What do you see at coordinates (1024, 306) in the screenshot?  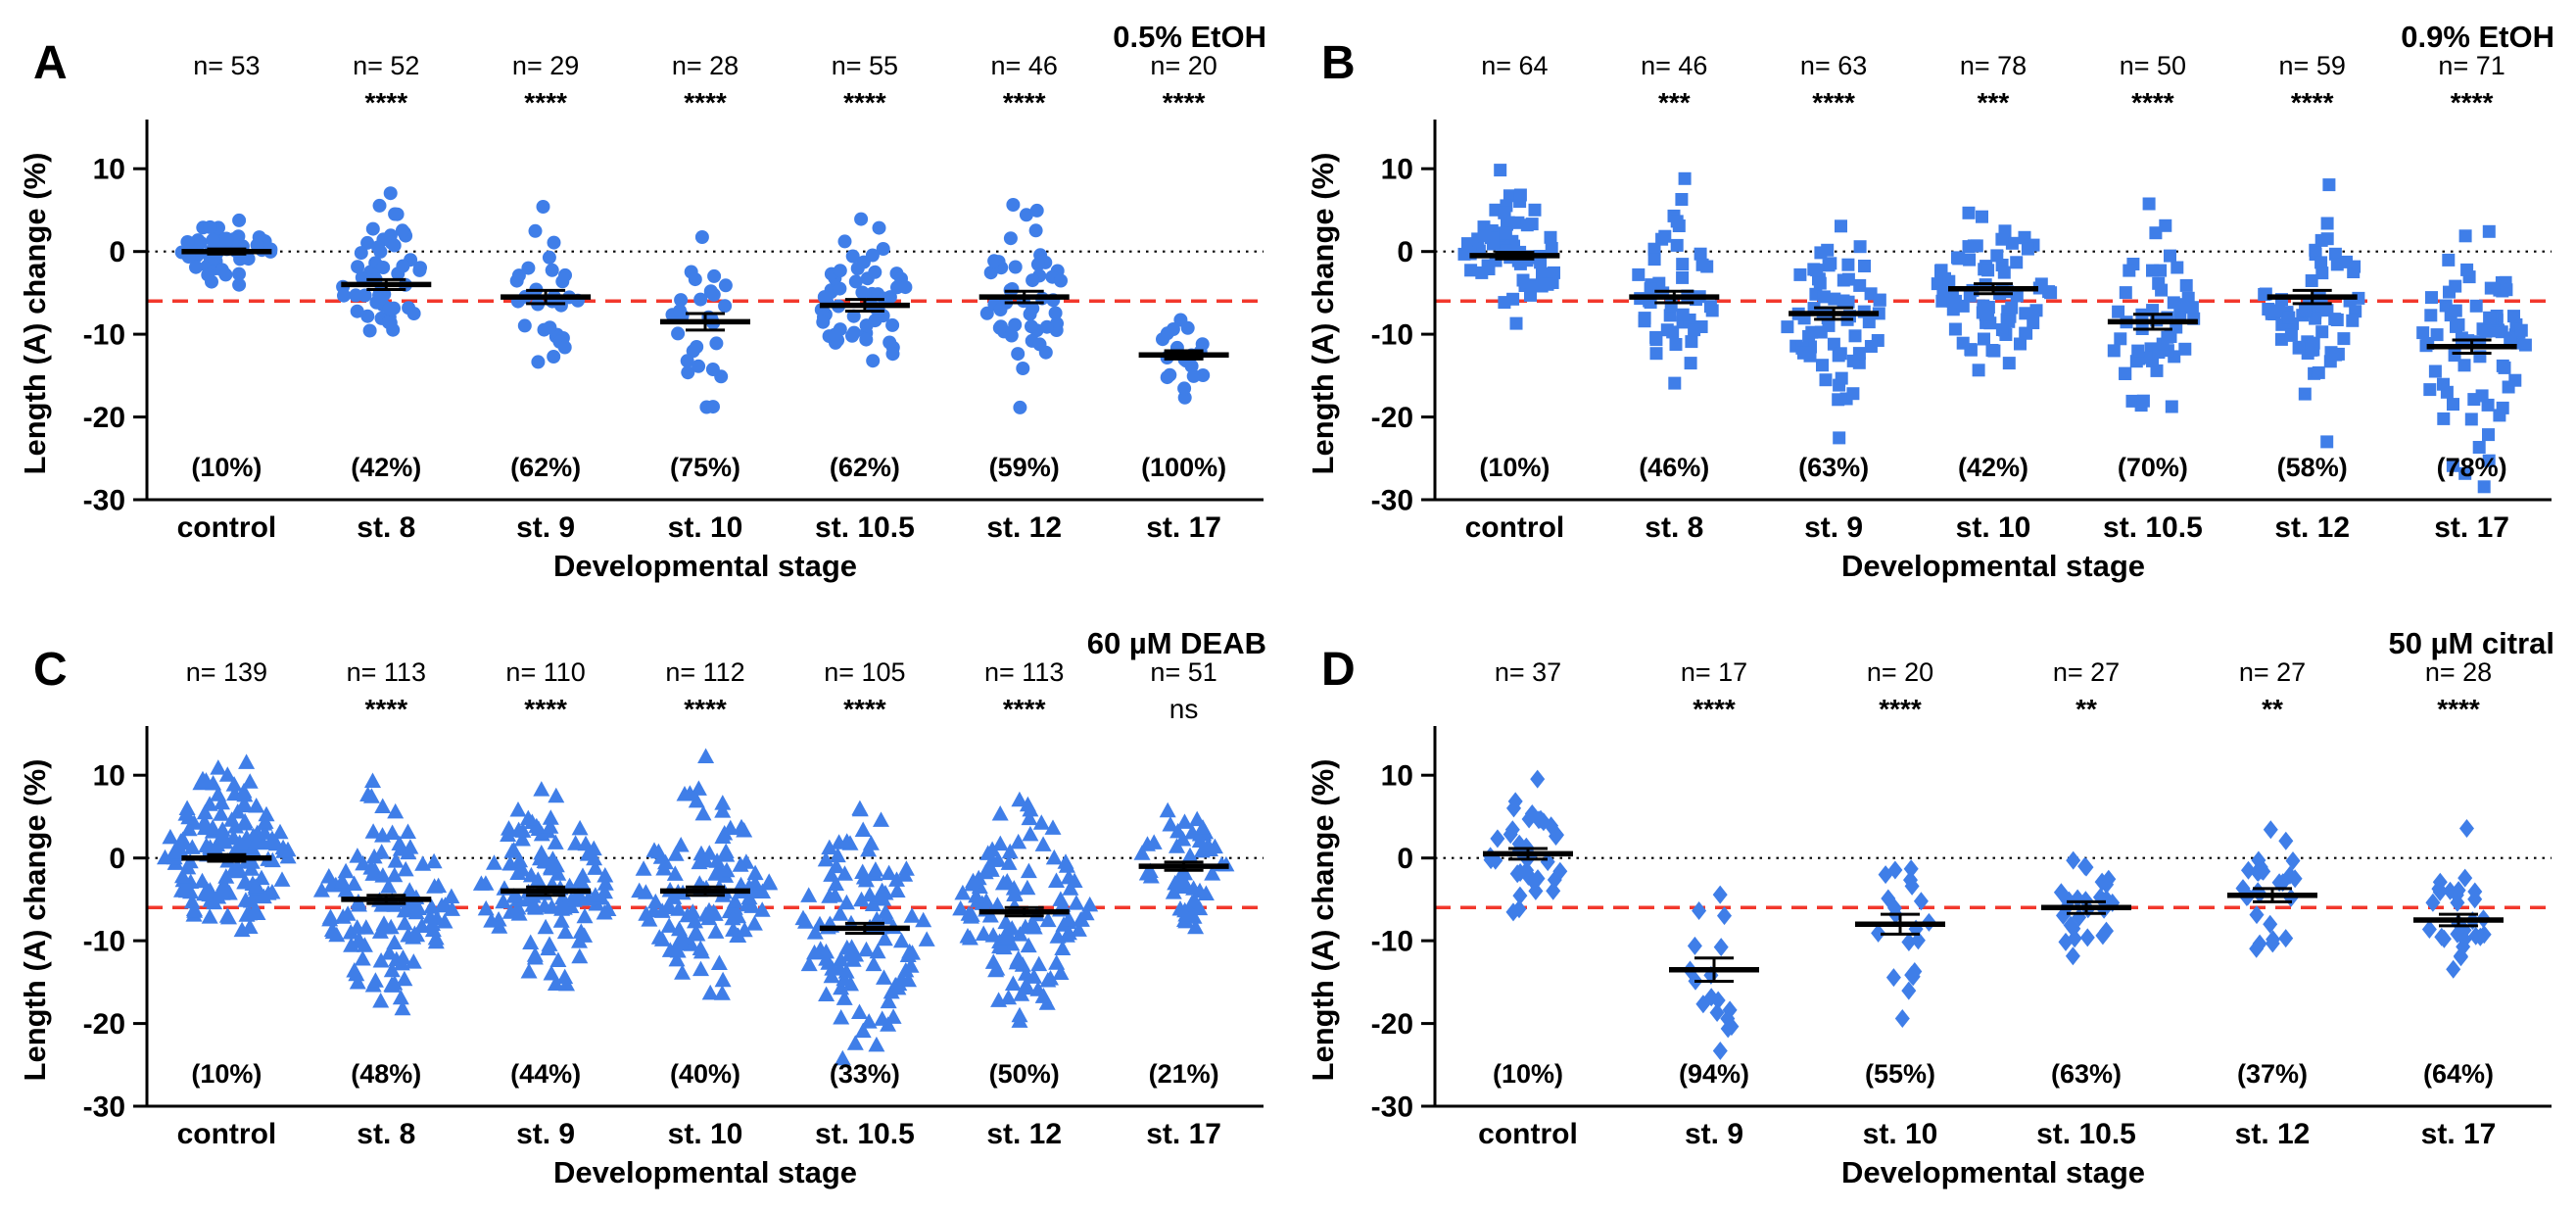 I see `scatter-column-st.-12` at bounding box center [1024, 306].